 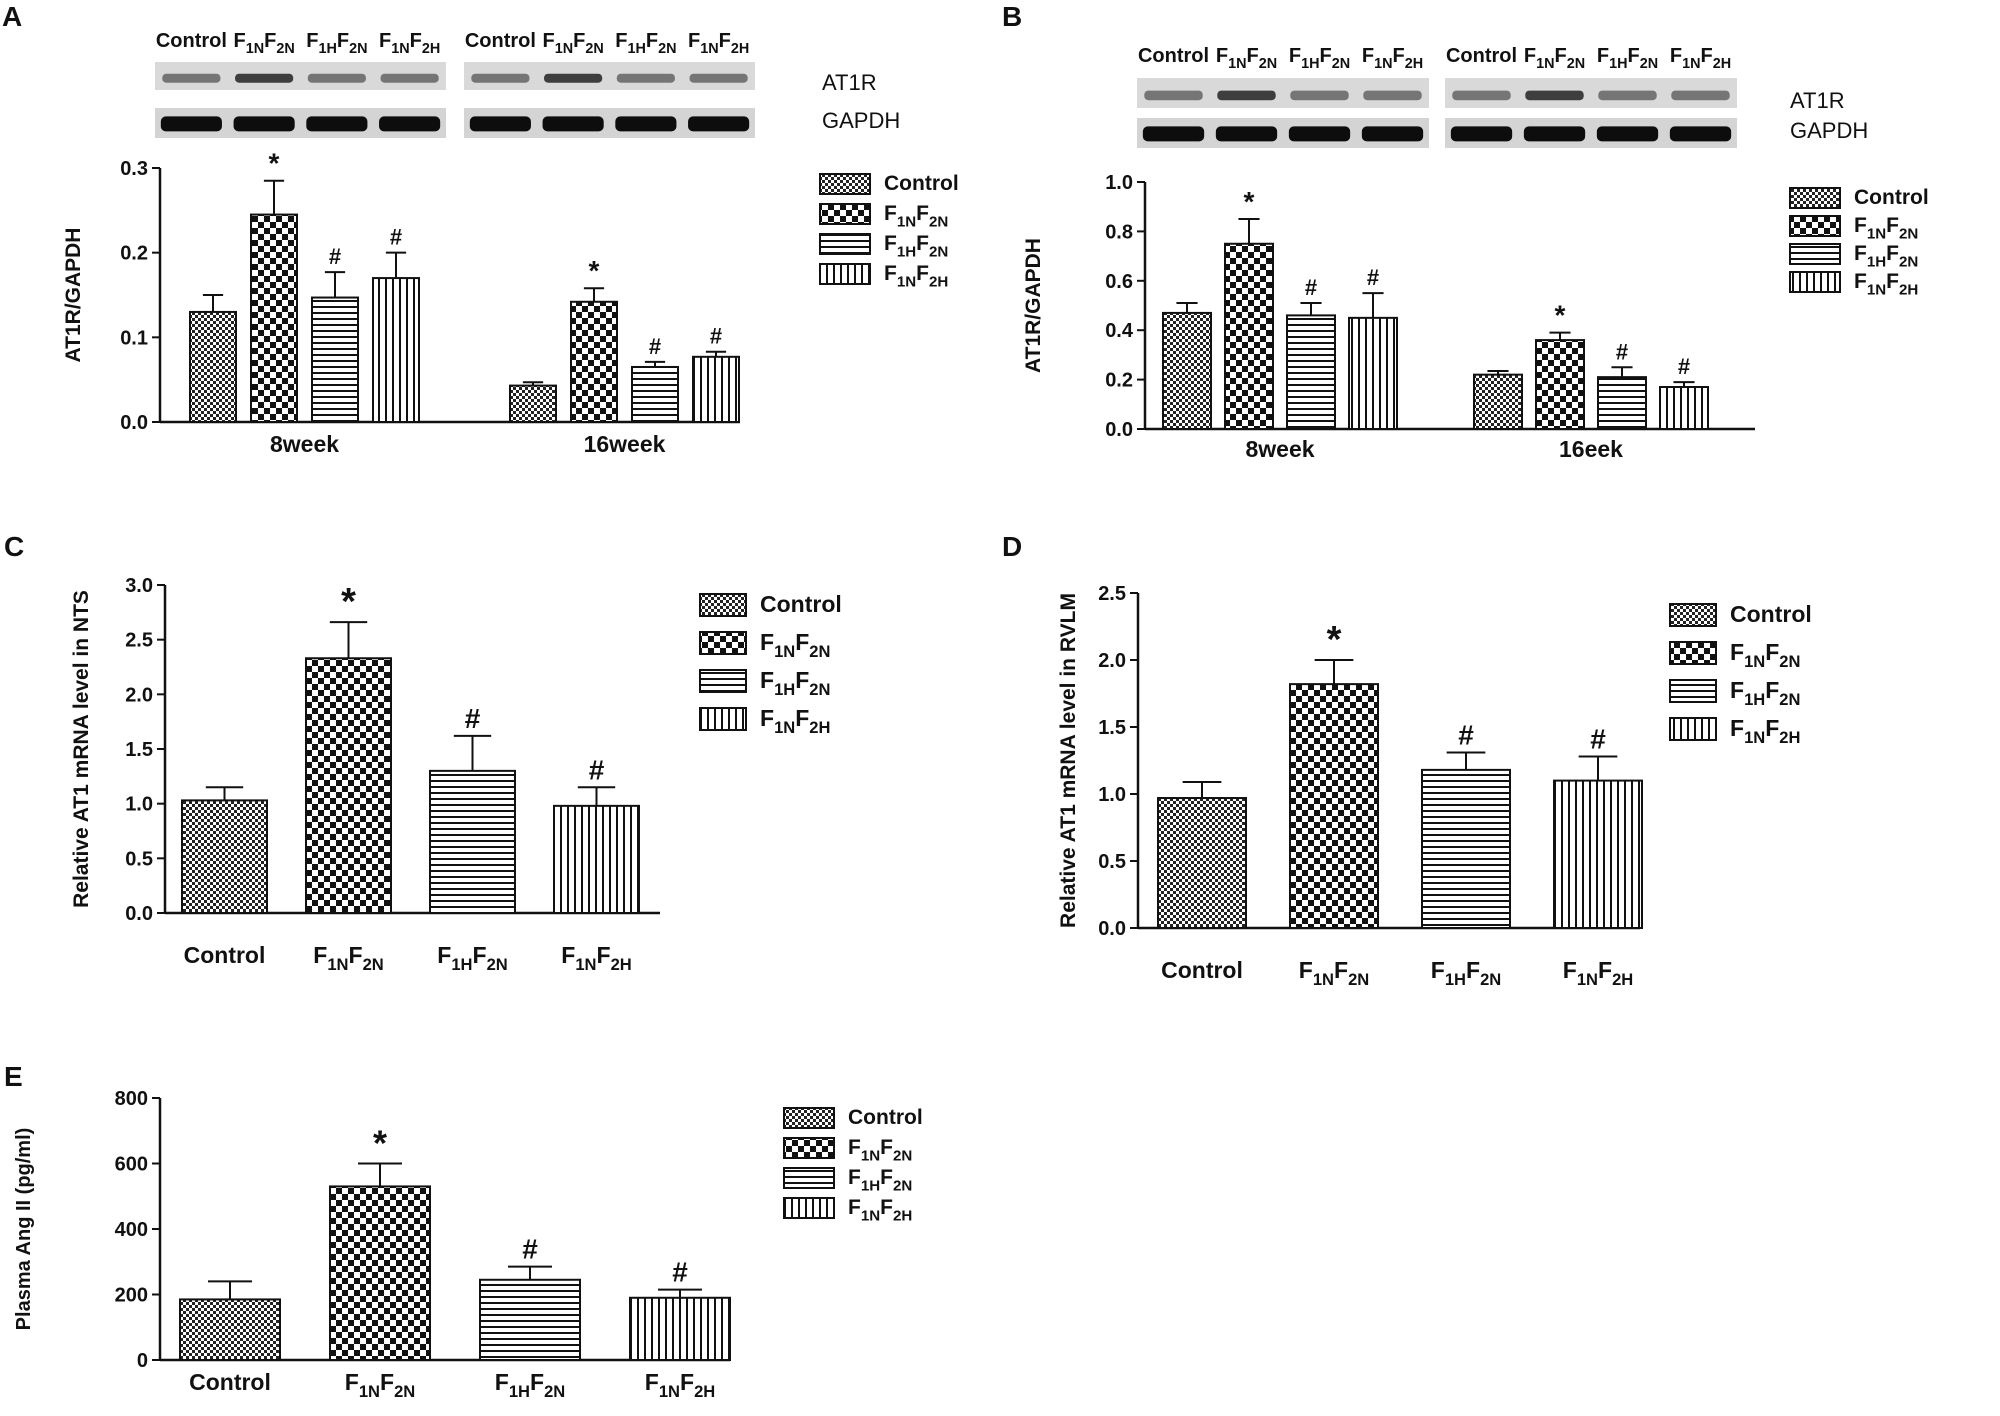 I want to click on x-category-label: F1NF2N, so click(x=1334, y=973).